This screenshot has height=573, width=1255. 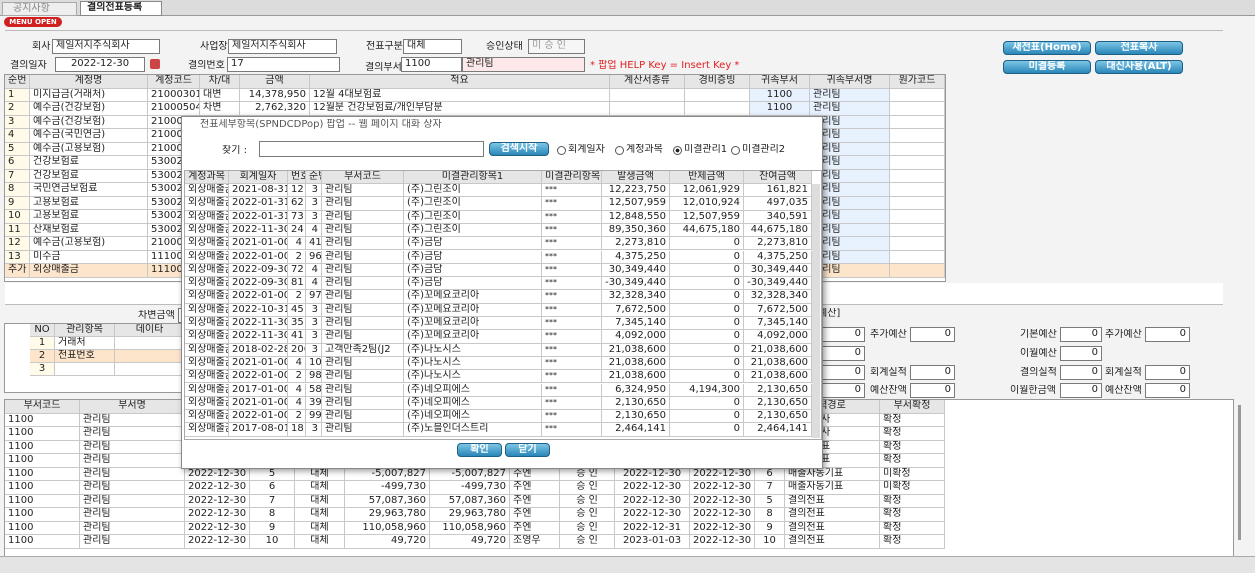 I want to click on dialog-close, so click(x=813, y=124).